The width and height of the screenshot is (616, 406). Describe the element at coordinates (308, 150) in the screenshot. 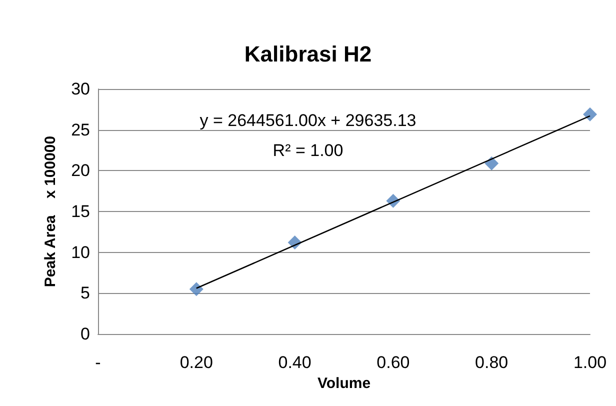

I see `annotation: R² = 1.00` at that location.